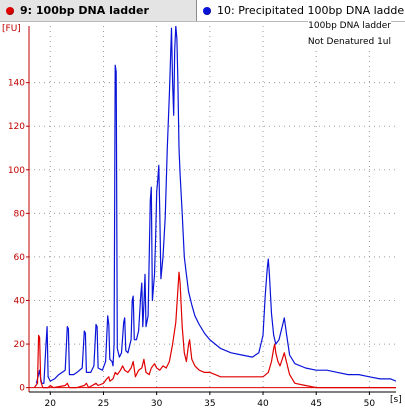  Describe the element at coordinates (103, 404) in the screenshot. I see `x-tick-label: 25` at that location.